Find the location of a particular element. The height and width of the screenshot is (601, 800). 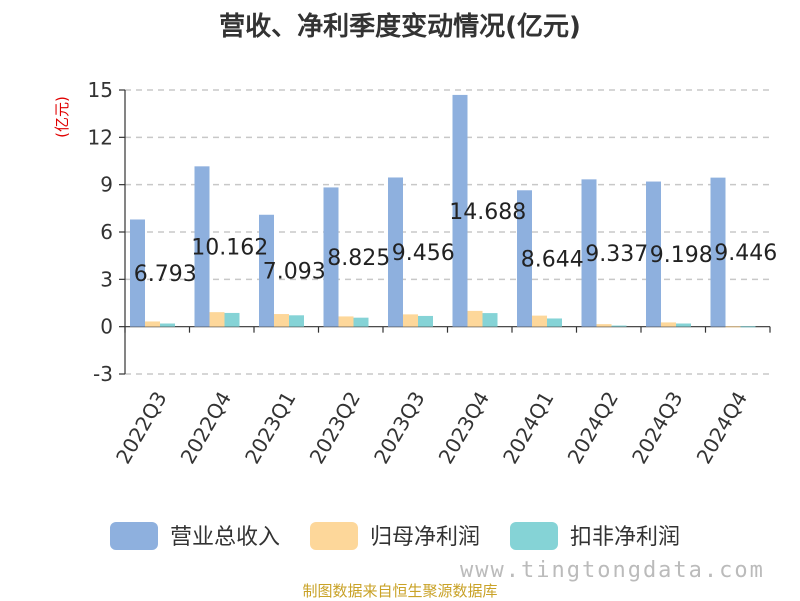

source-note: 制图数据来自恒生聚源数据库 is located at coordinates (400, 591).